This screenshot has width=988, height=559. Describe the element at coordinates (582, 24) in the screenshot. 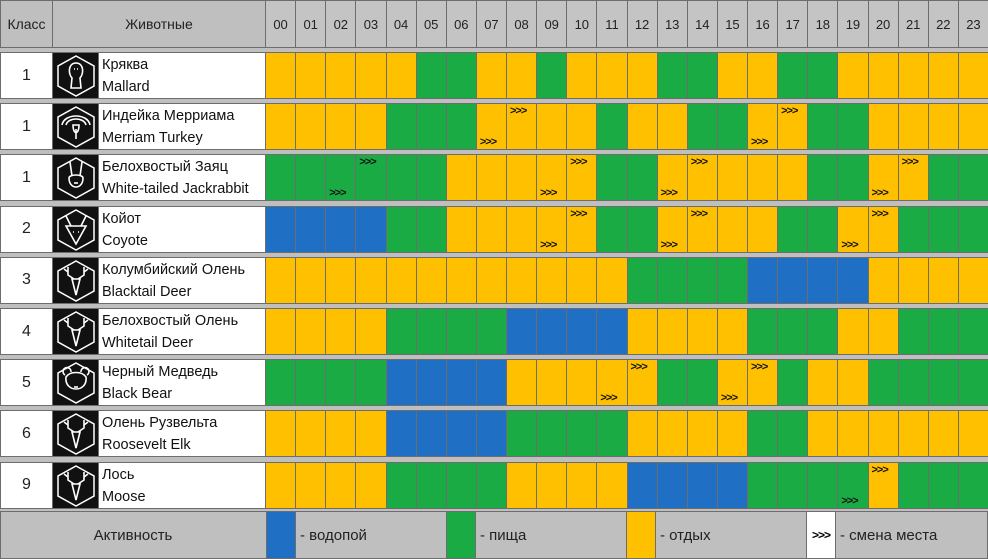

I see `header-hour: 10` at that location.